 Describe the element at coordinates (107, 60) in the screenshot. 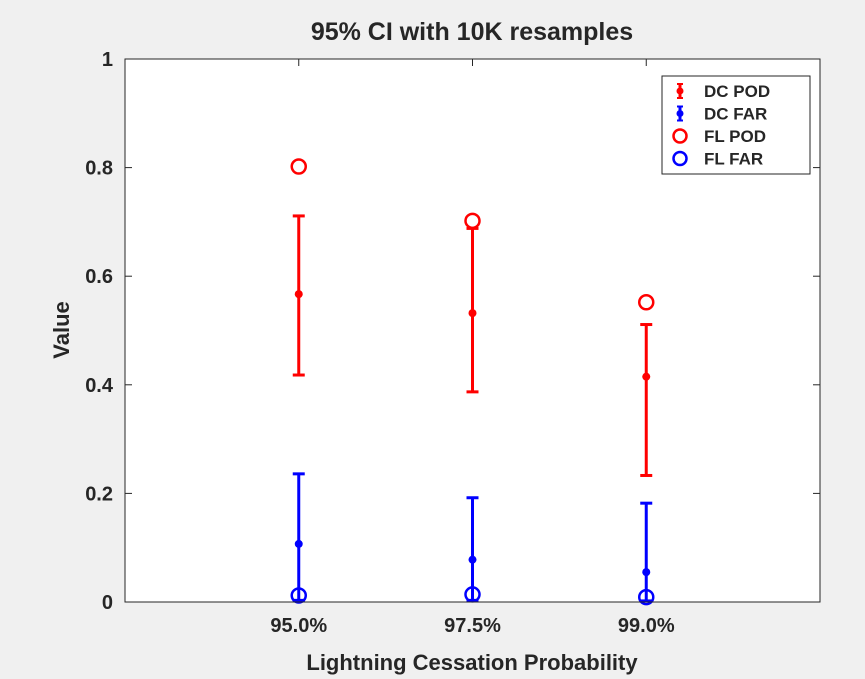

I see `y-tick-label: 1` at that location.